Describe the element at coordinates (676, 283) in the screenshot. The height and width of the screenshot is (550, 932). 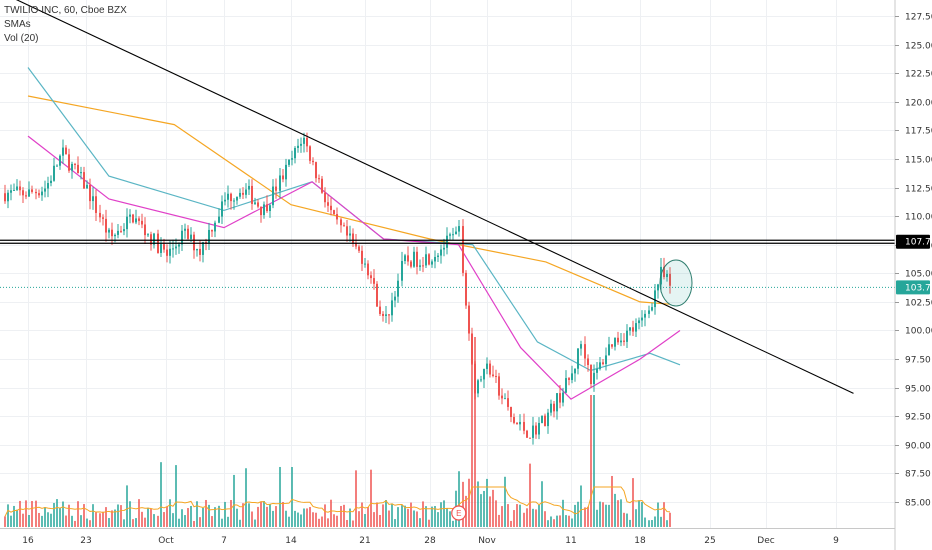
I see `breakout-highlight-circle` at that location.